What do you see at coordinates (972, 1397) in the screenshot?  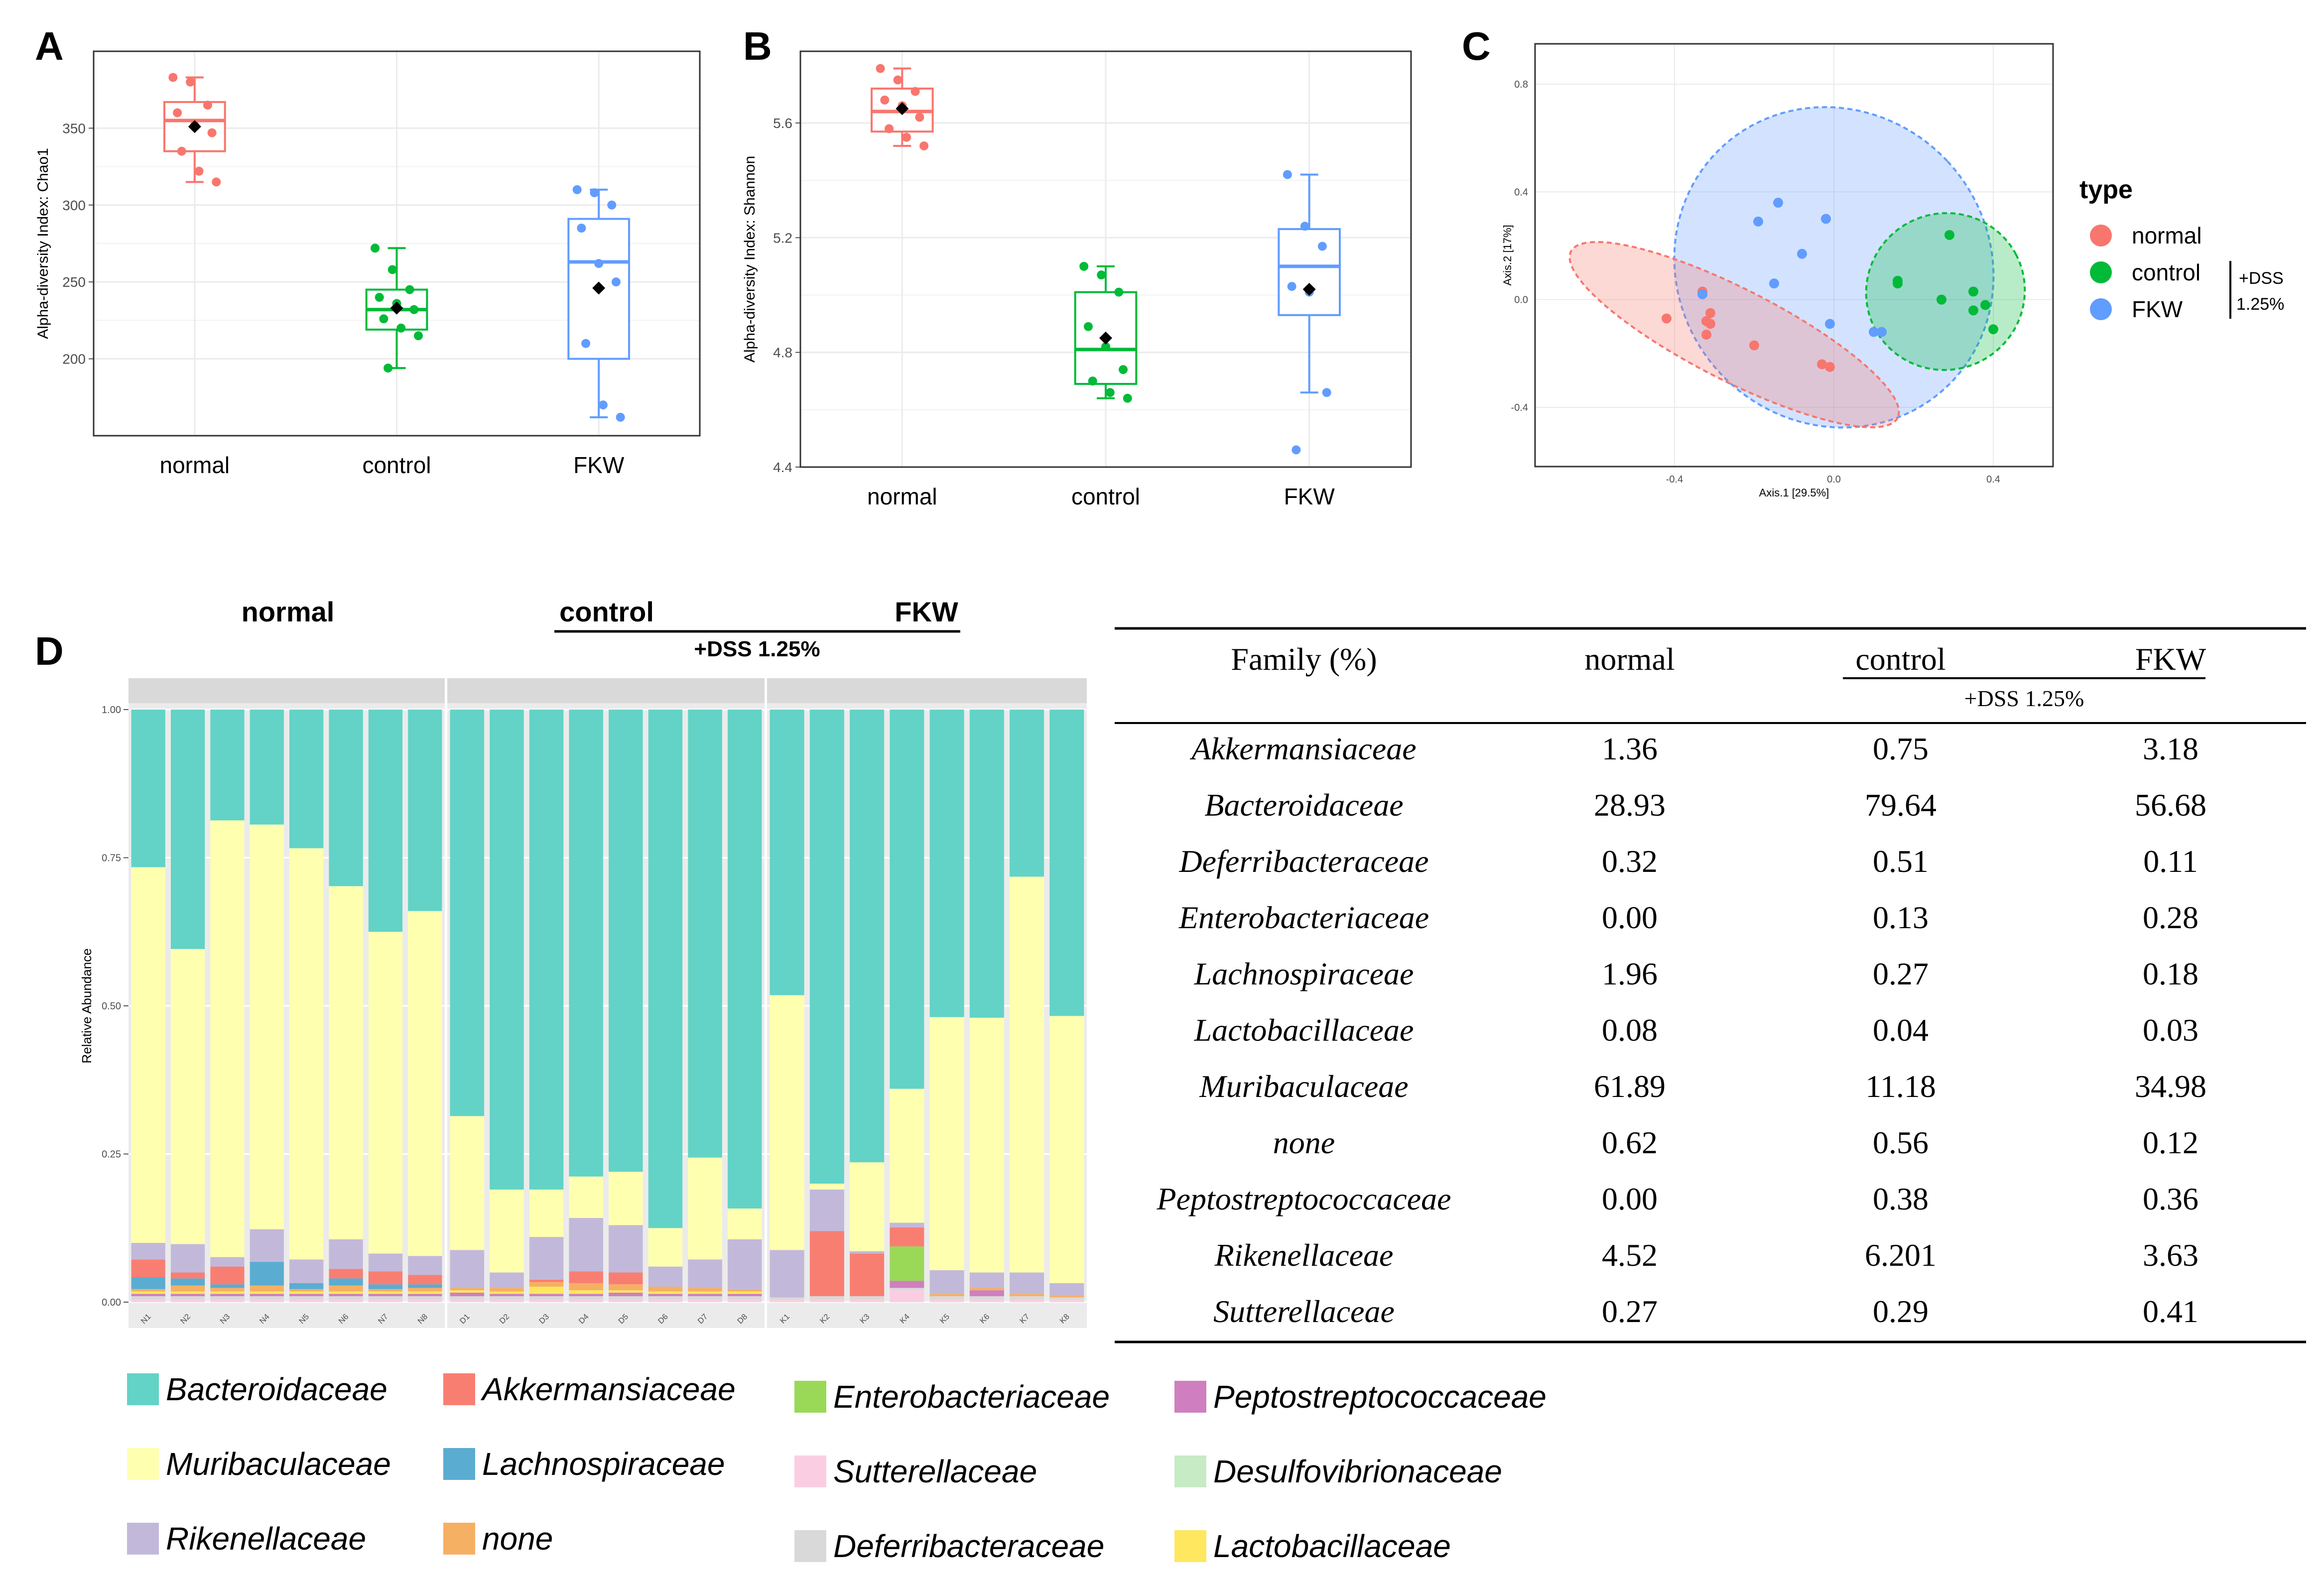 I see `legend-label: Enterobacteriaceae` at bounding box center [972, 1397].